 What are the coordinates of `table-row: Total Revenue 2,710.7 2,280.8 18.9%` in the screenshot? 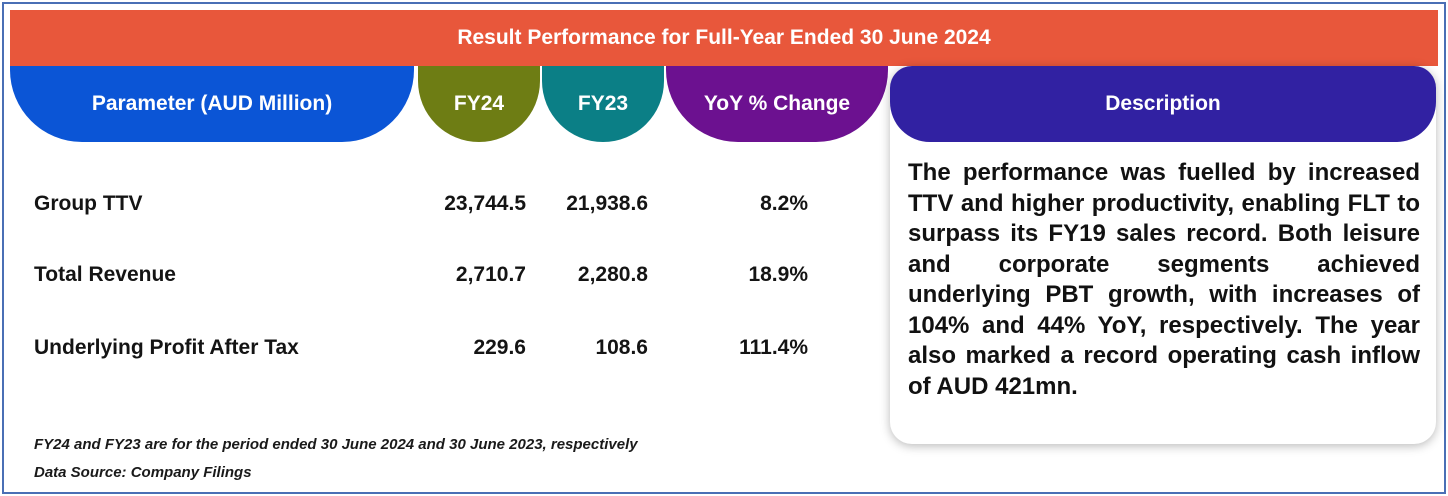 It's located at (440, 275).